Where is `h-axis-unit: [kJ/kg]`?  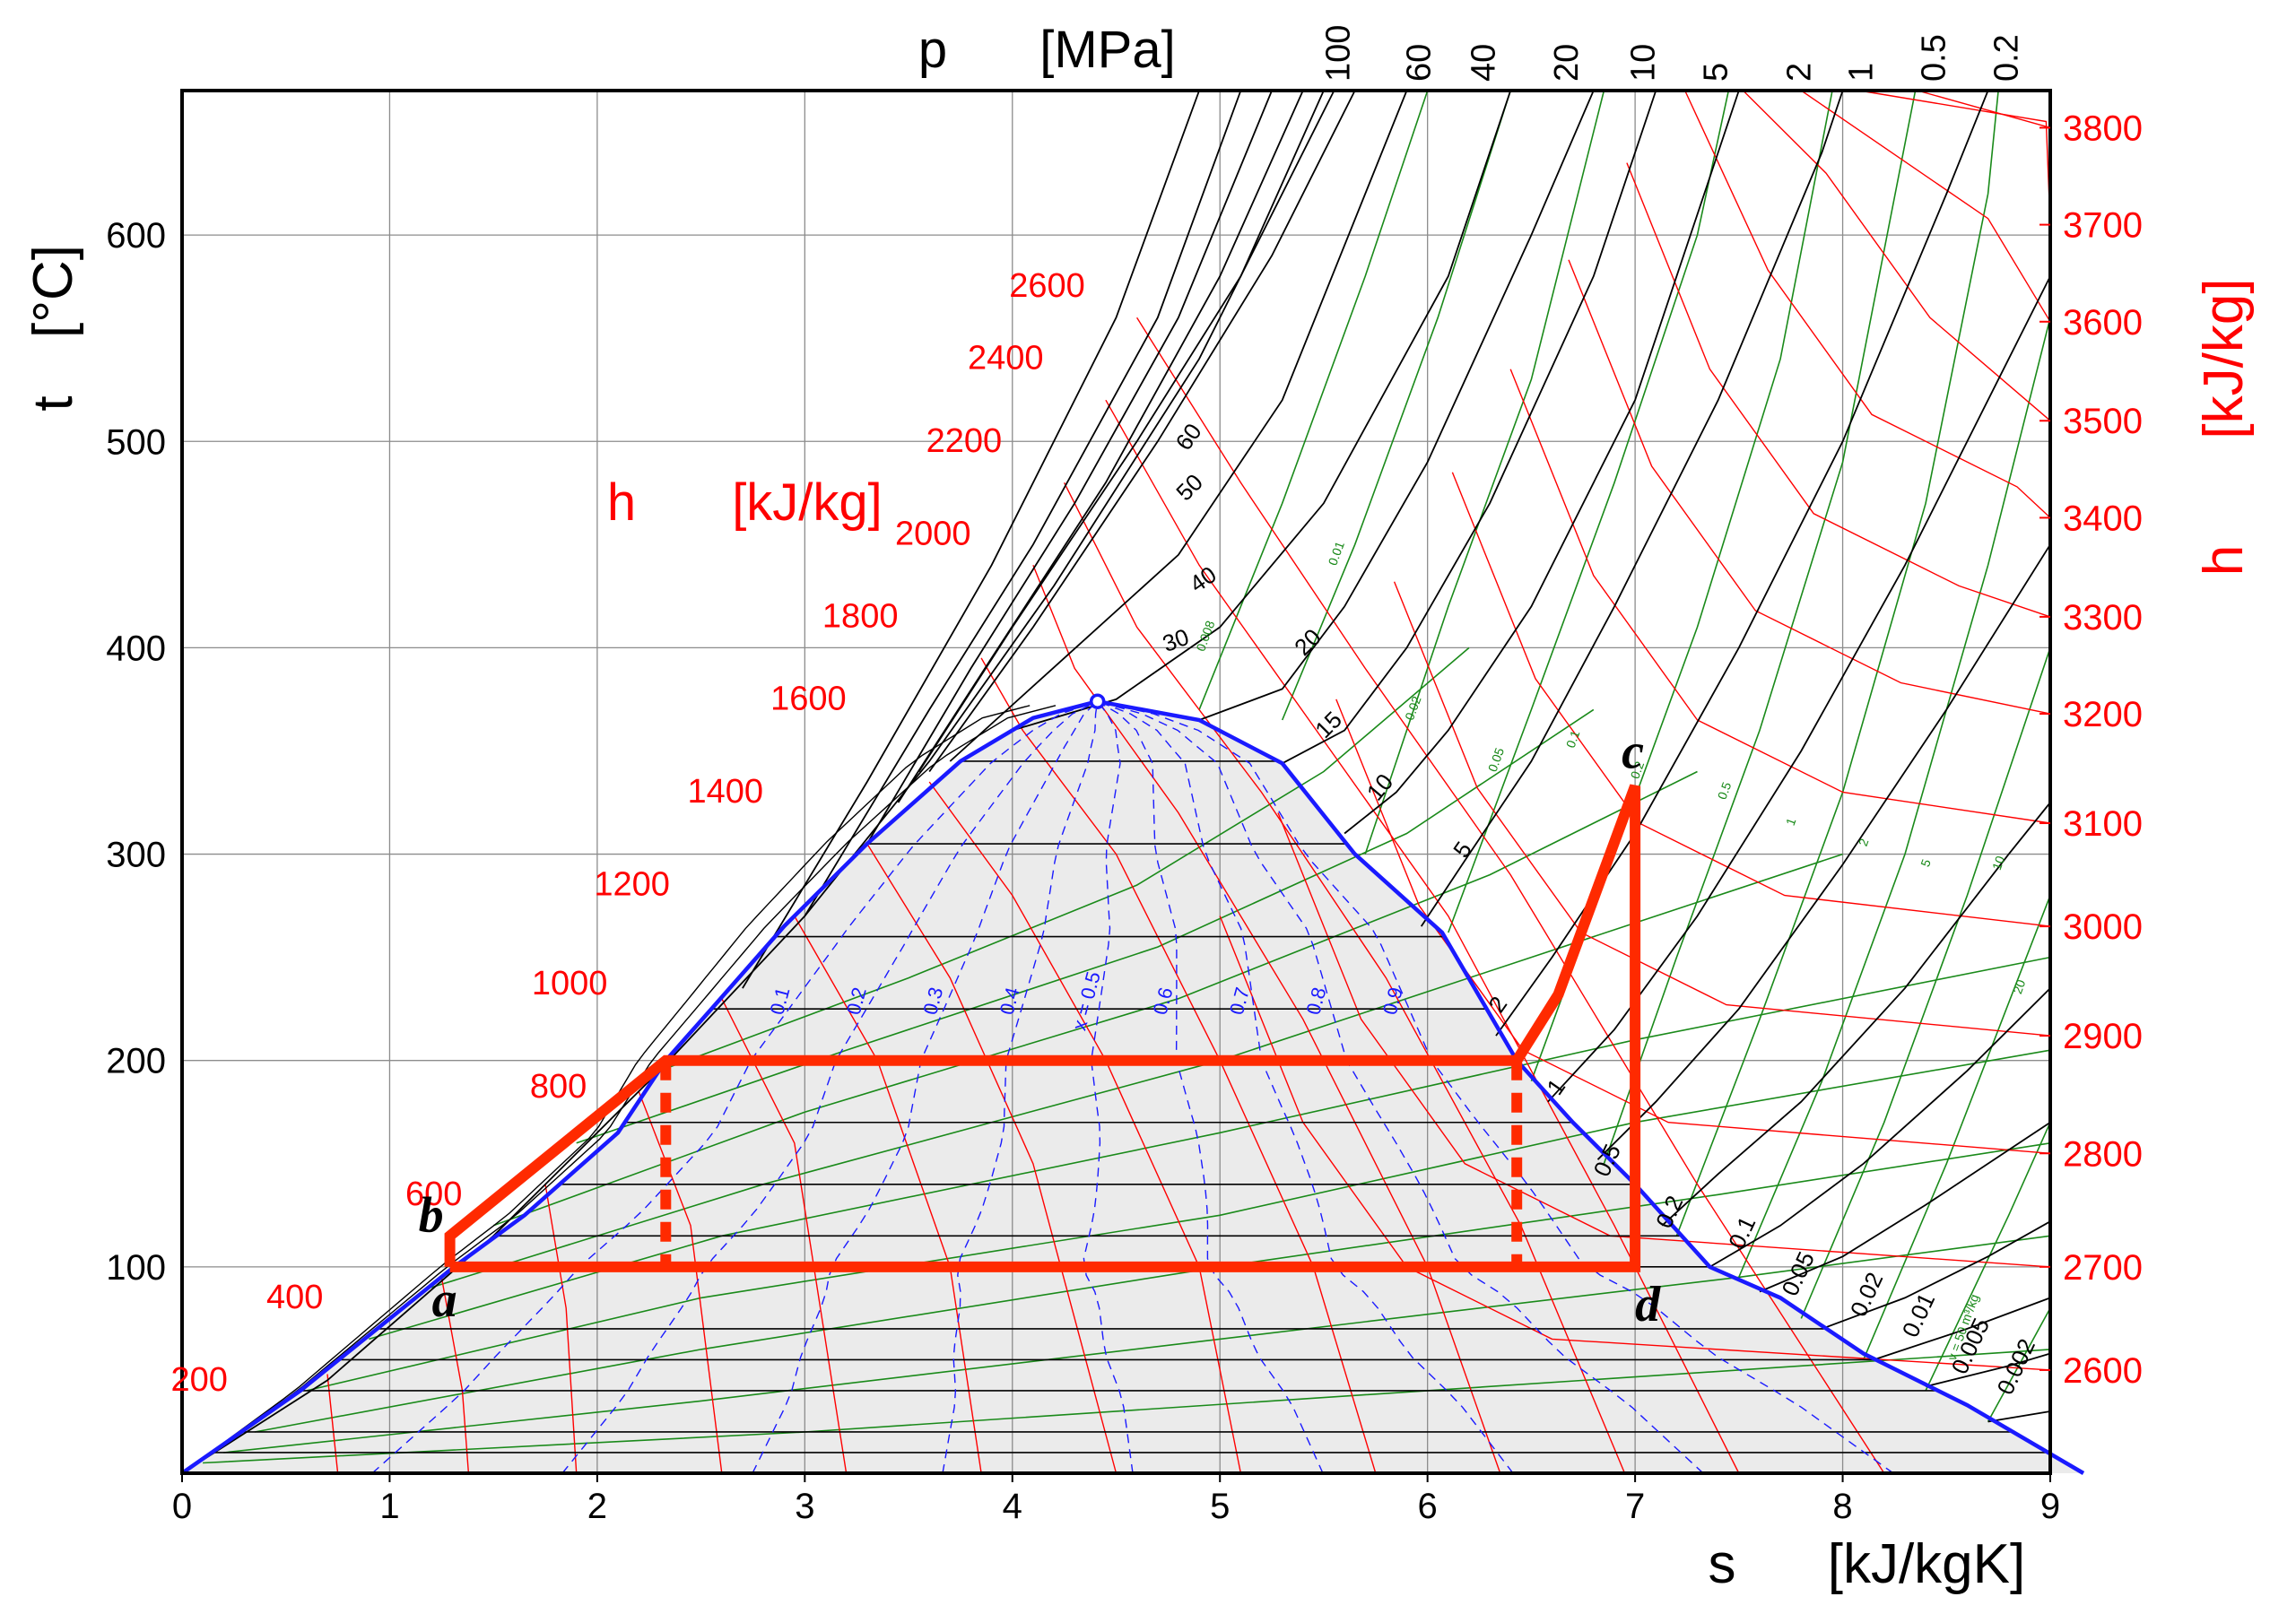
h-axis-unit: [kJ/kg] is located at coordinates (2224, 358).